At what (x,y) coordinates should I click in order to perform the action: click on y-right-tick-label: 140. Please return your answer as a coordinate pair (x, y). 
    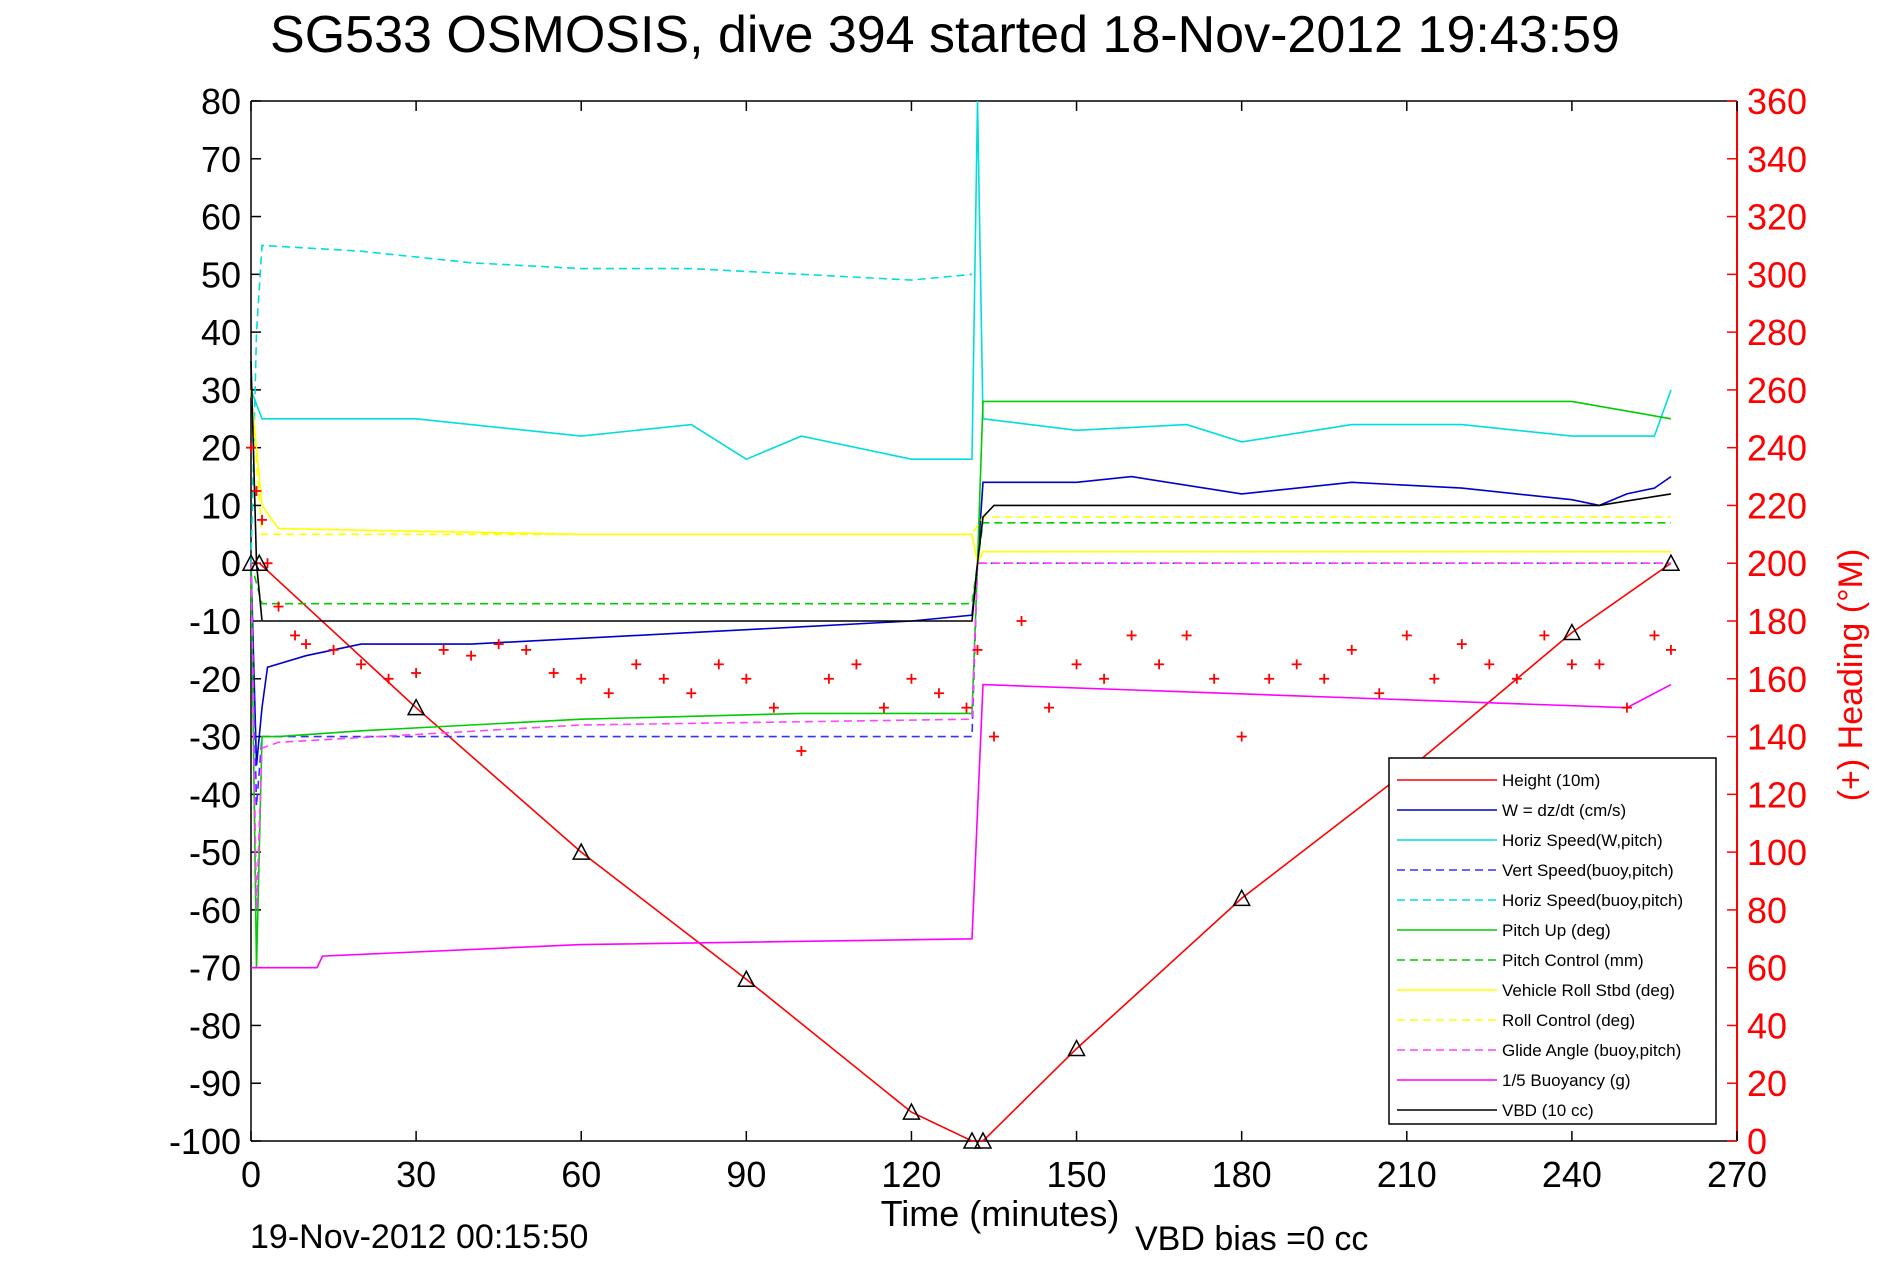
    Looking at the image, I should click on (1777, 737).